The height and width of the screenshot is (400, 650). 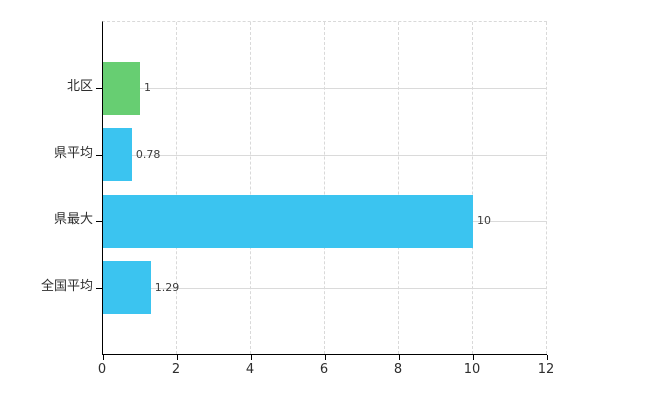 I want to click on x-axis-tick-label: 12, so click(x=546, y=369).